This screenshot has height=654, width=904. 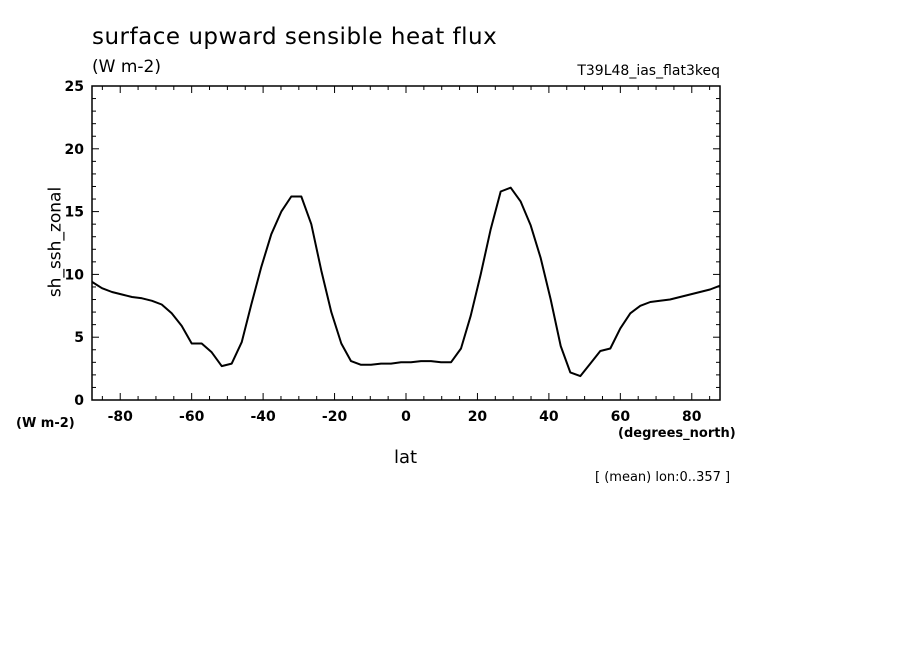 I want to click on x-tick-label: -60, so click(x=192, y=417).